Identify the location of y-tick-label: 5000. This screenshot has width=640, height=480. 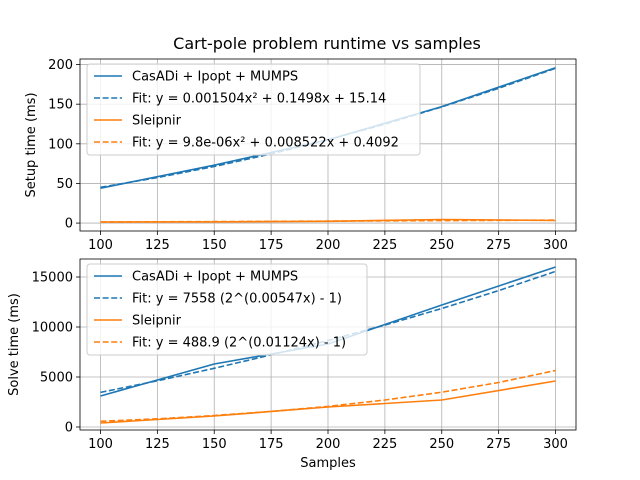
(56, 378).